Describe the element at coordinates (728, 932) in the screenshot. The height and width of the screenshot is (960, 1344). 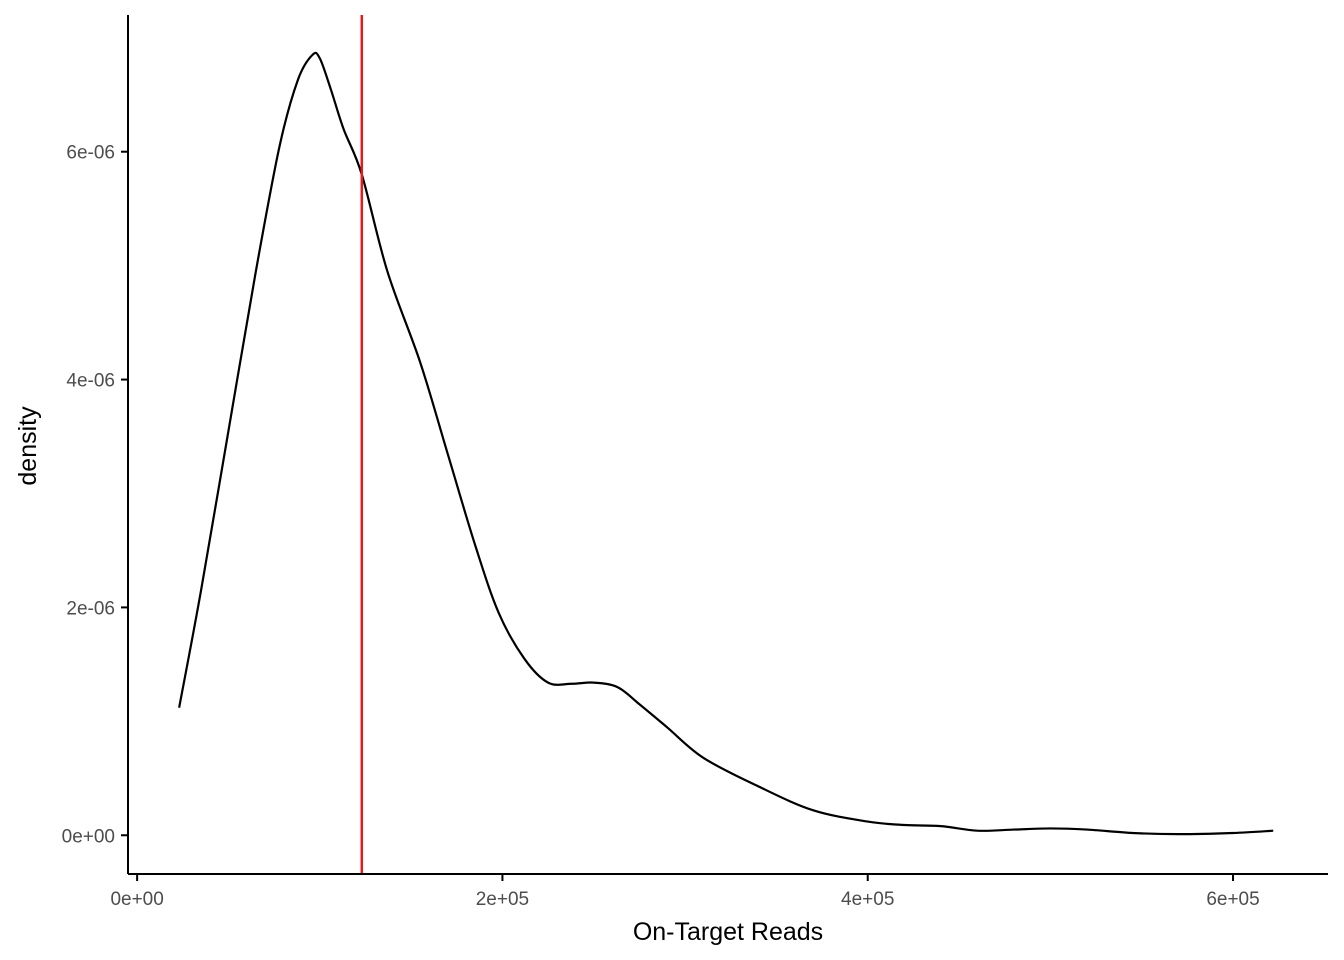
I see `x-axis-title: On-Target Reads` at that location.